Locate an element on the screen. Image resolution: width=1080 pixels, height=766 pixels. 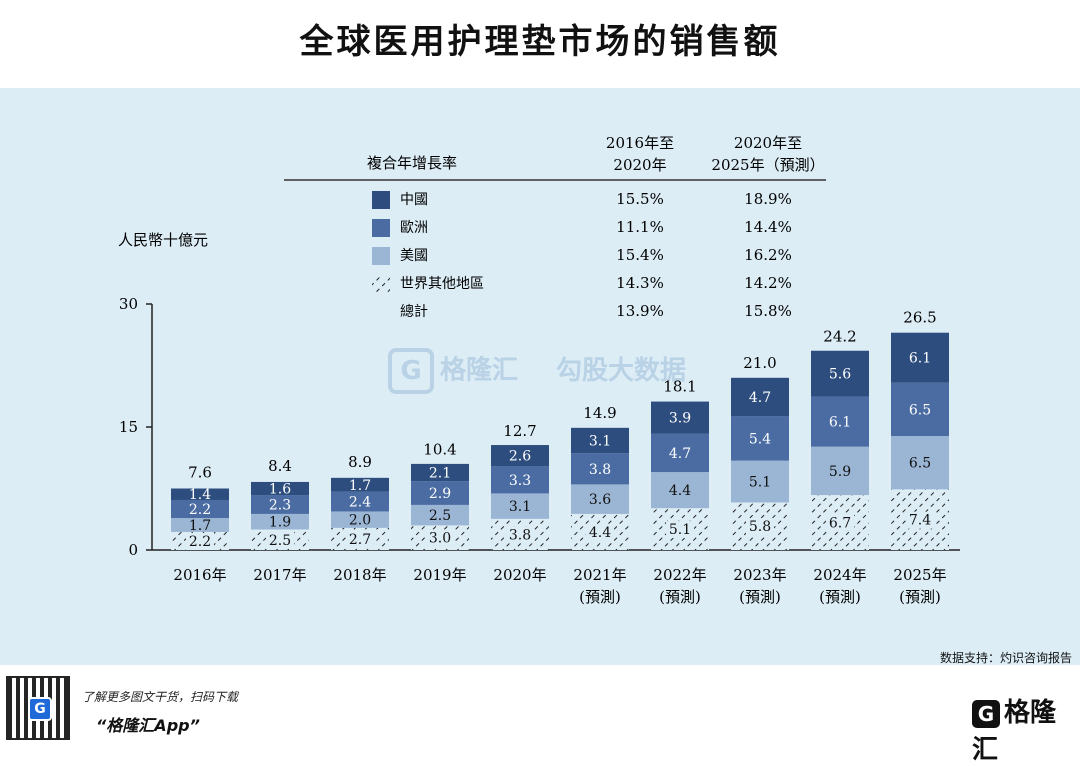
bar-value-label: 2.2 is located at coordinates (200, 510).